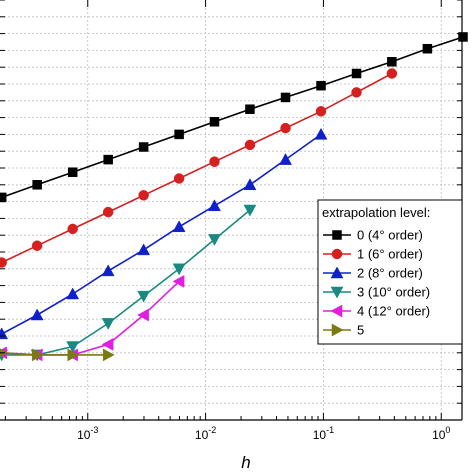 The image size is (474, 474). What do you see at coordinates (94, 430) in the screenshot?
I see `x-tick-label-exponent: -3` at bounding box center [94, 430].